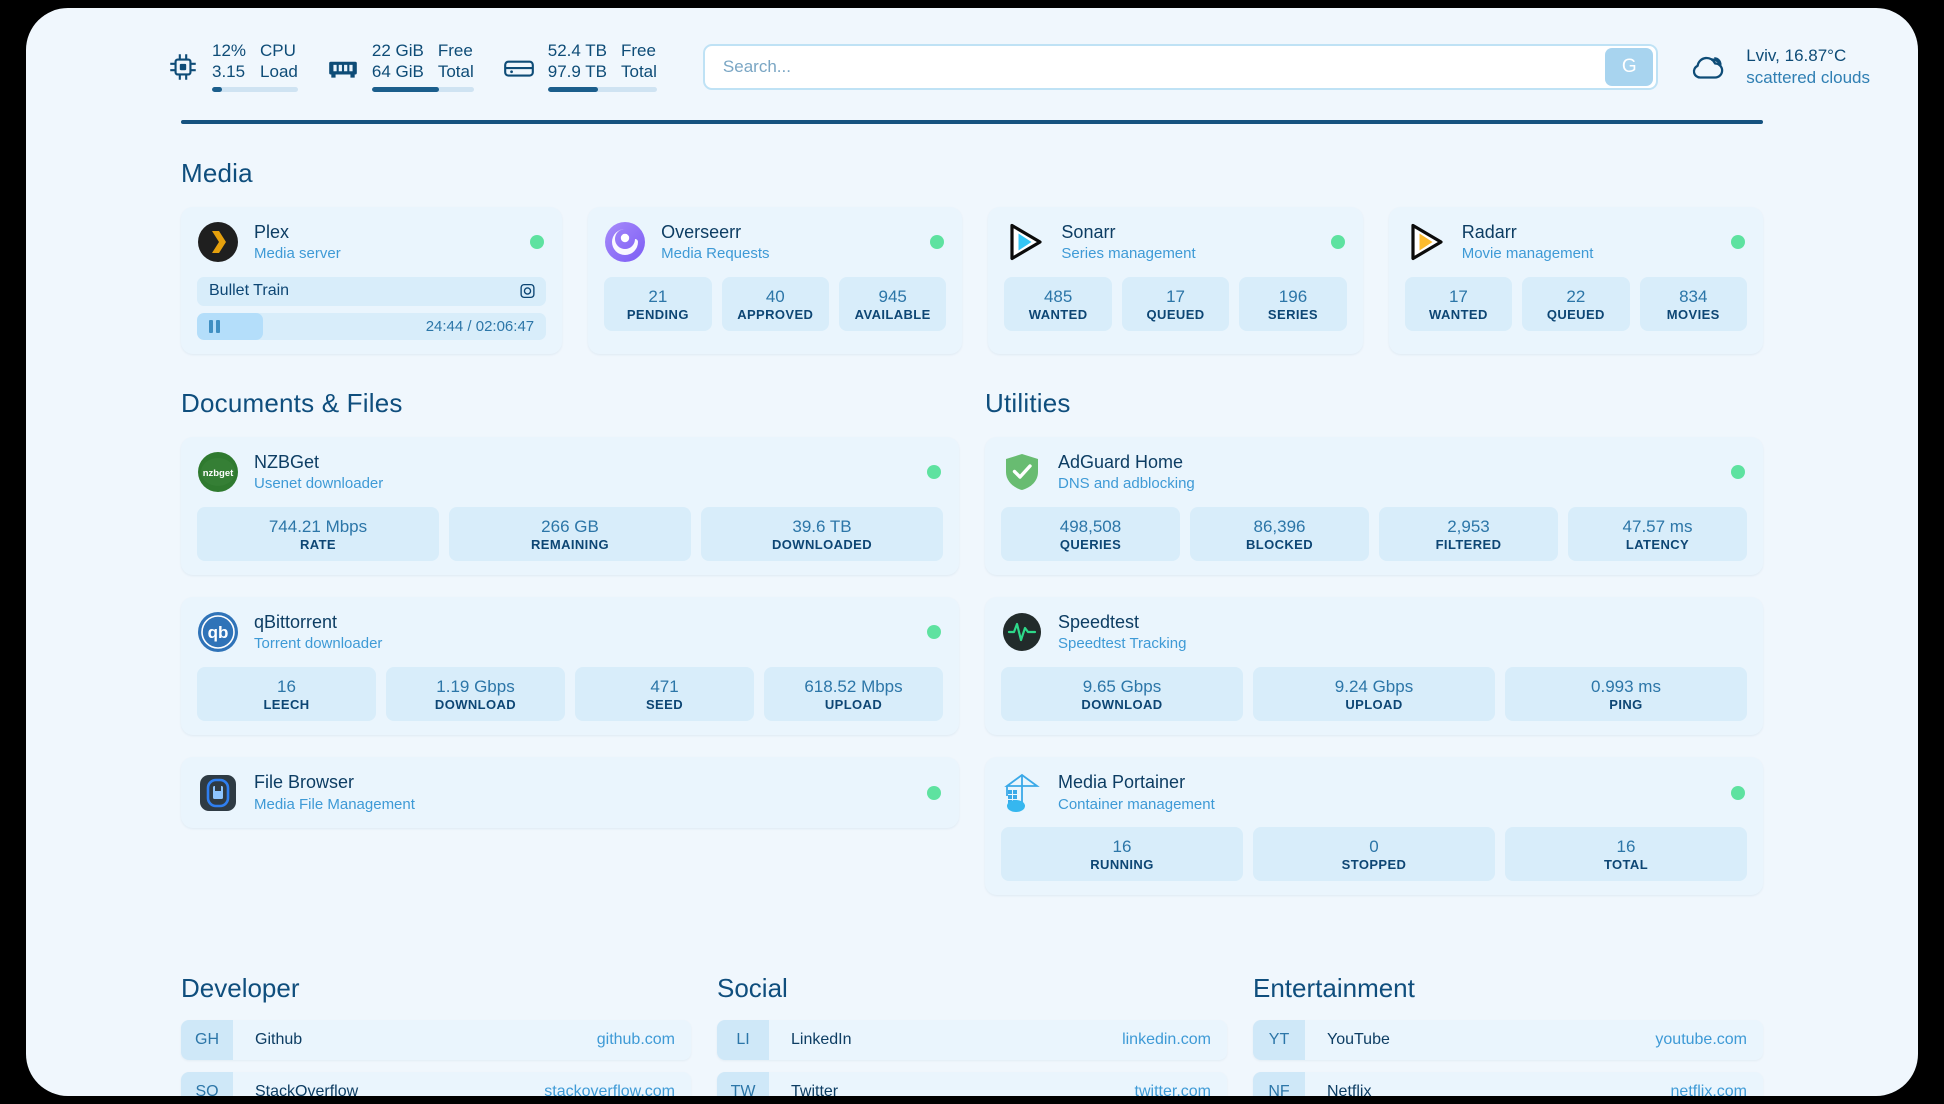  What do you see at coordinates (1458, 296) in the screenshot?
I see `stat-value: 17` at bounding box center [1458, 296].